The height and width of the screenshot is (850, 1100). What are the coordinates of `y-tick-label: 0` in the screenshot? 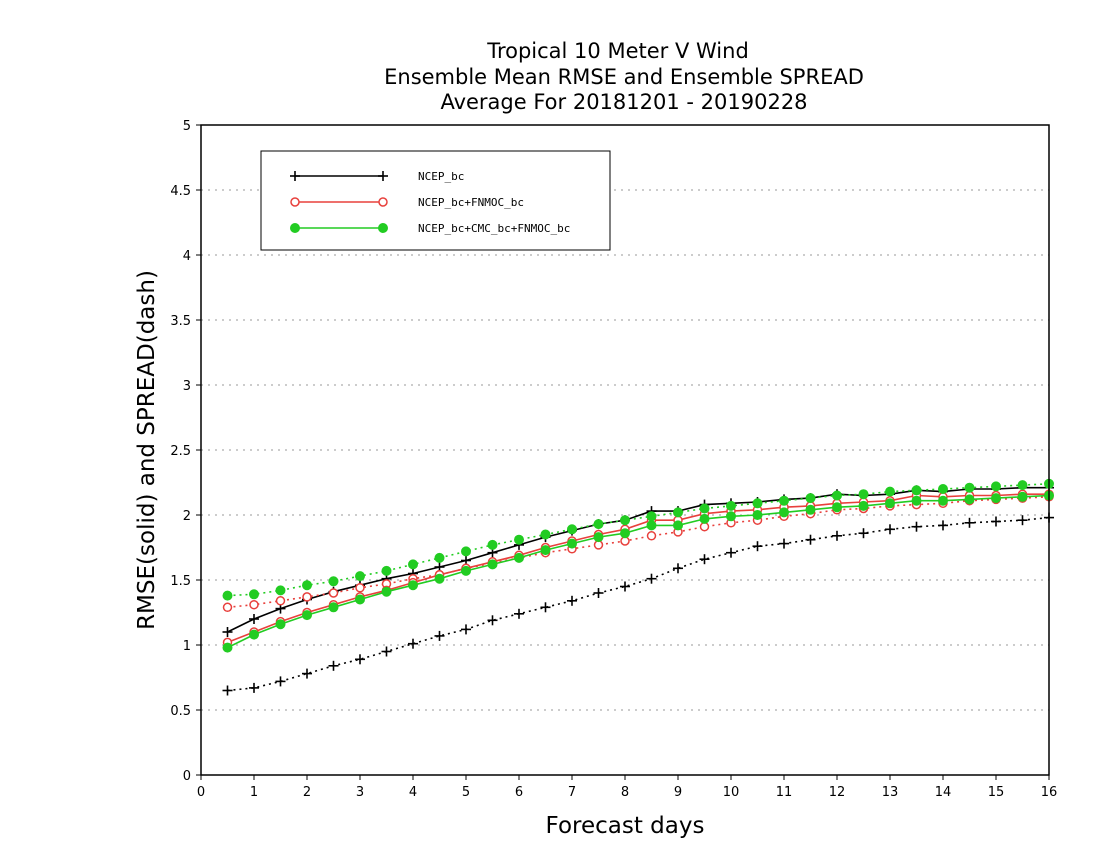 It's located at (187, 776).